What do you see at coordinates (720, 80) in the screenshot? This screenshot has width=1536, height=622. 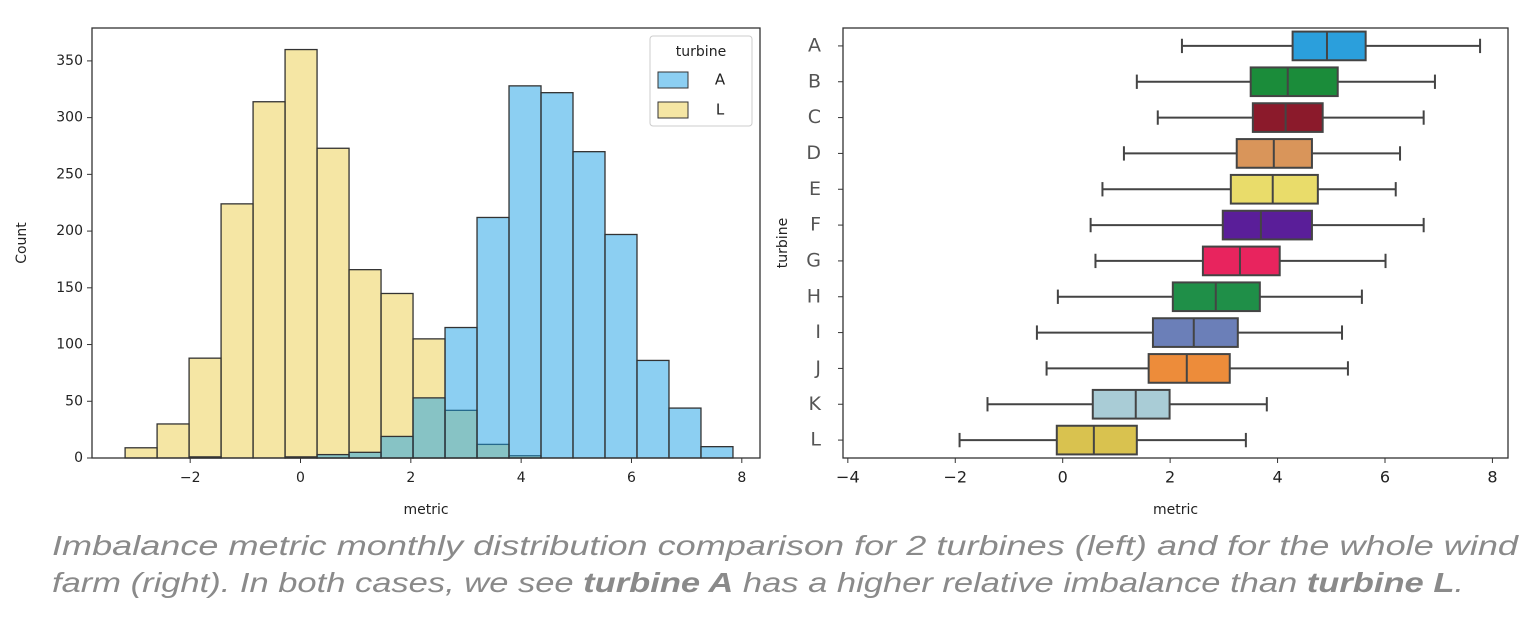 I see `legend-label: A` at bounding box center [720, 80].